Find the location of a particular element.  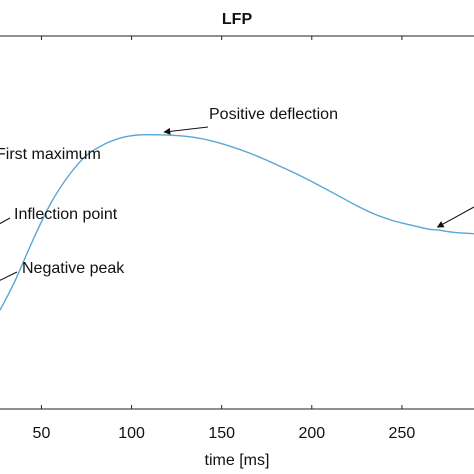

first-maximum-label: First maximum is located at coordinates (50, 154).